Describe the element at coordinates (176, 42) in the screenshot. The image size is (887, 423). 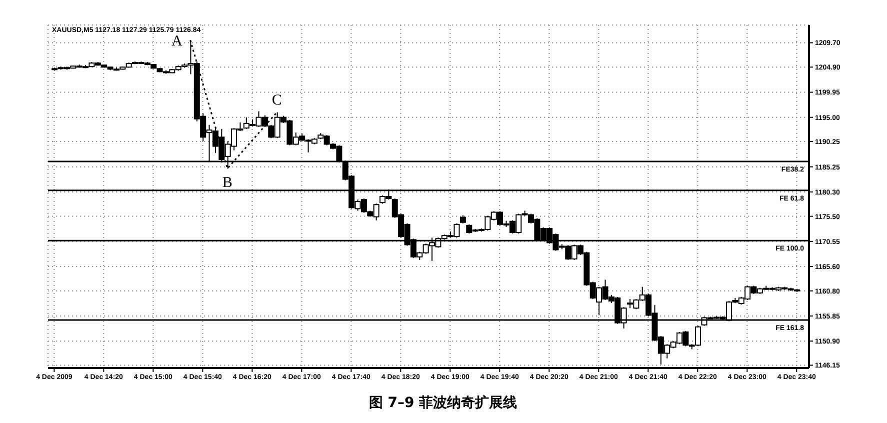
I see `annotation: A` at that location.